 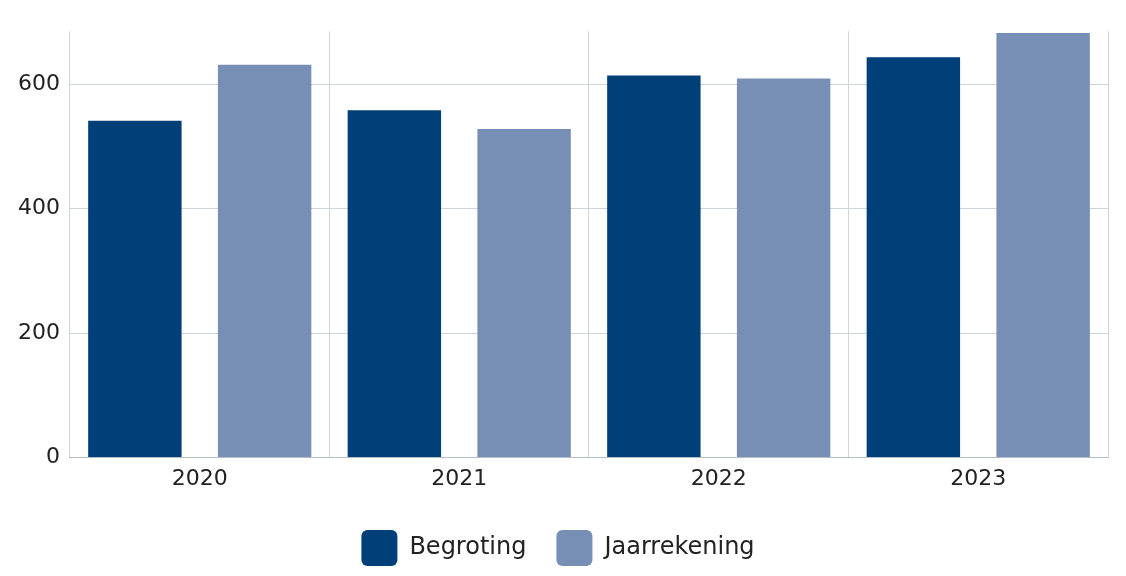 What do you see at coordinates (38, 331) in the screenshot?
I see `y-tick-label: 200` at bounding box center [38, 331].